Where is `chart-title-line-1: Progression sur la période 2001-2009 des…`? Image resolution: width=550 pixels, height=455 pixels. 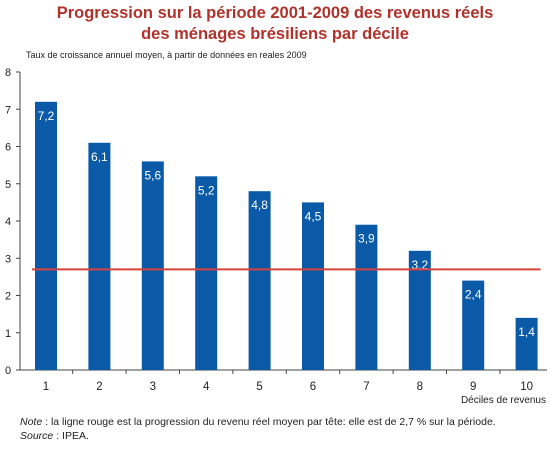
chart-title-line-1: Progression sur la période 2001-2009 des… is located at coordinates (275, 13).